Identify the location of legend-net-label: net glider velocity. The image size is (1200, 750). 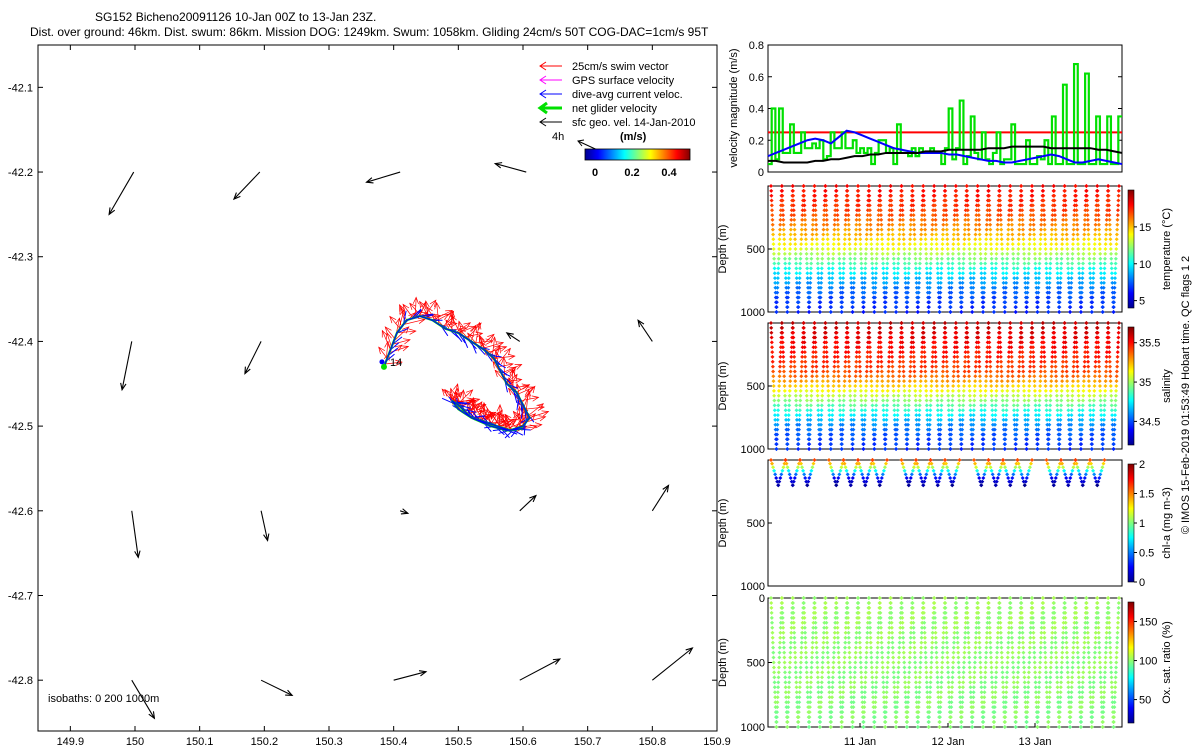
(614, 109).